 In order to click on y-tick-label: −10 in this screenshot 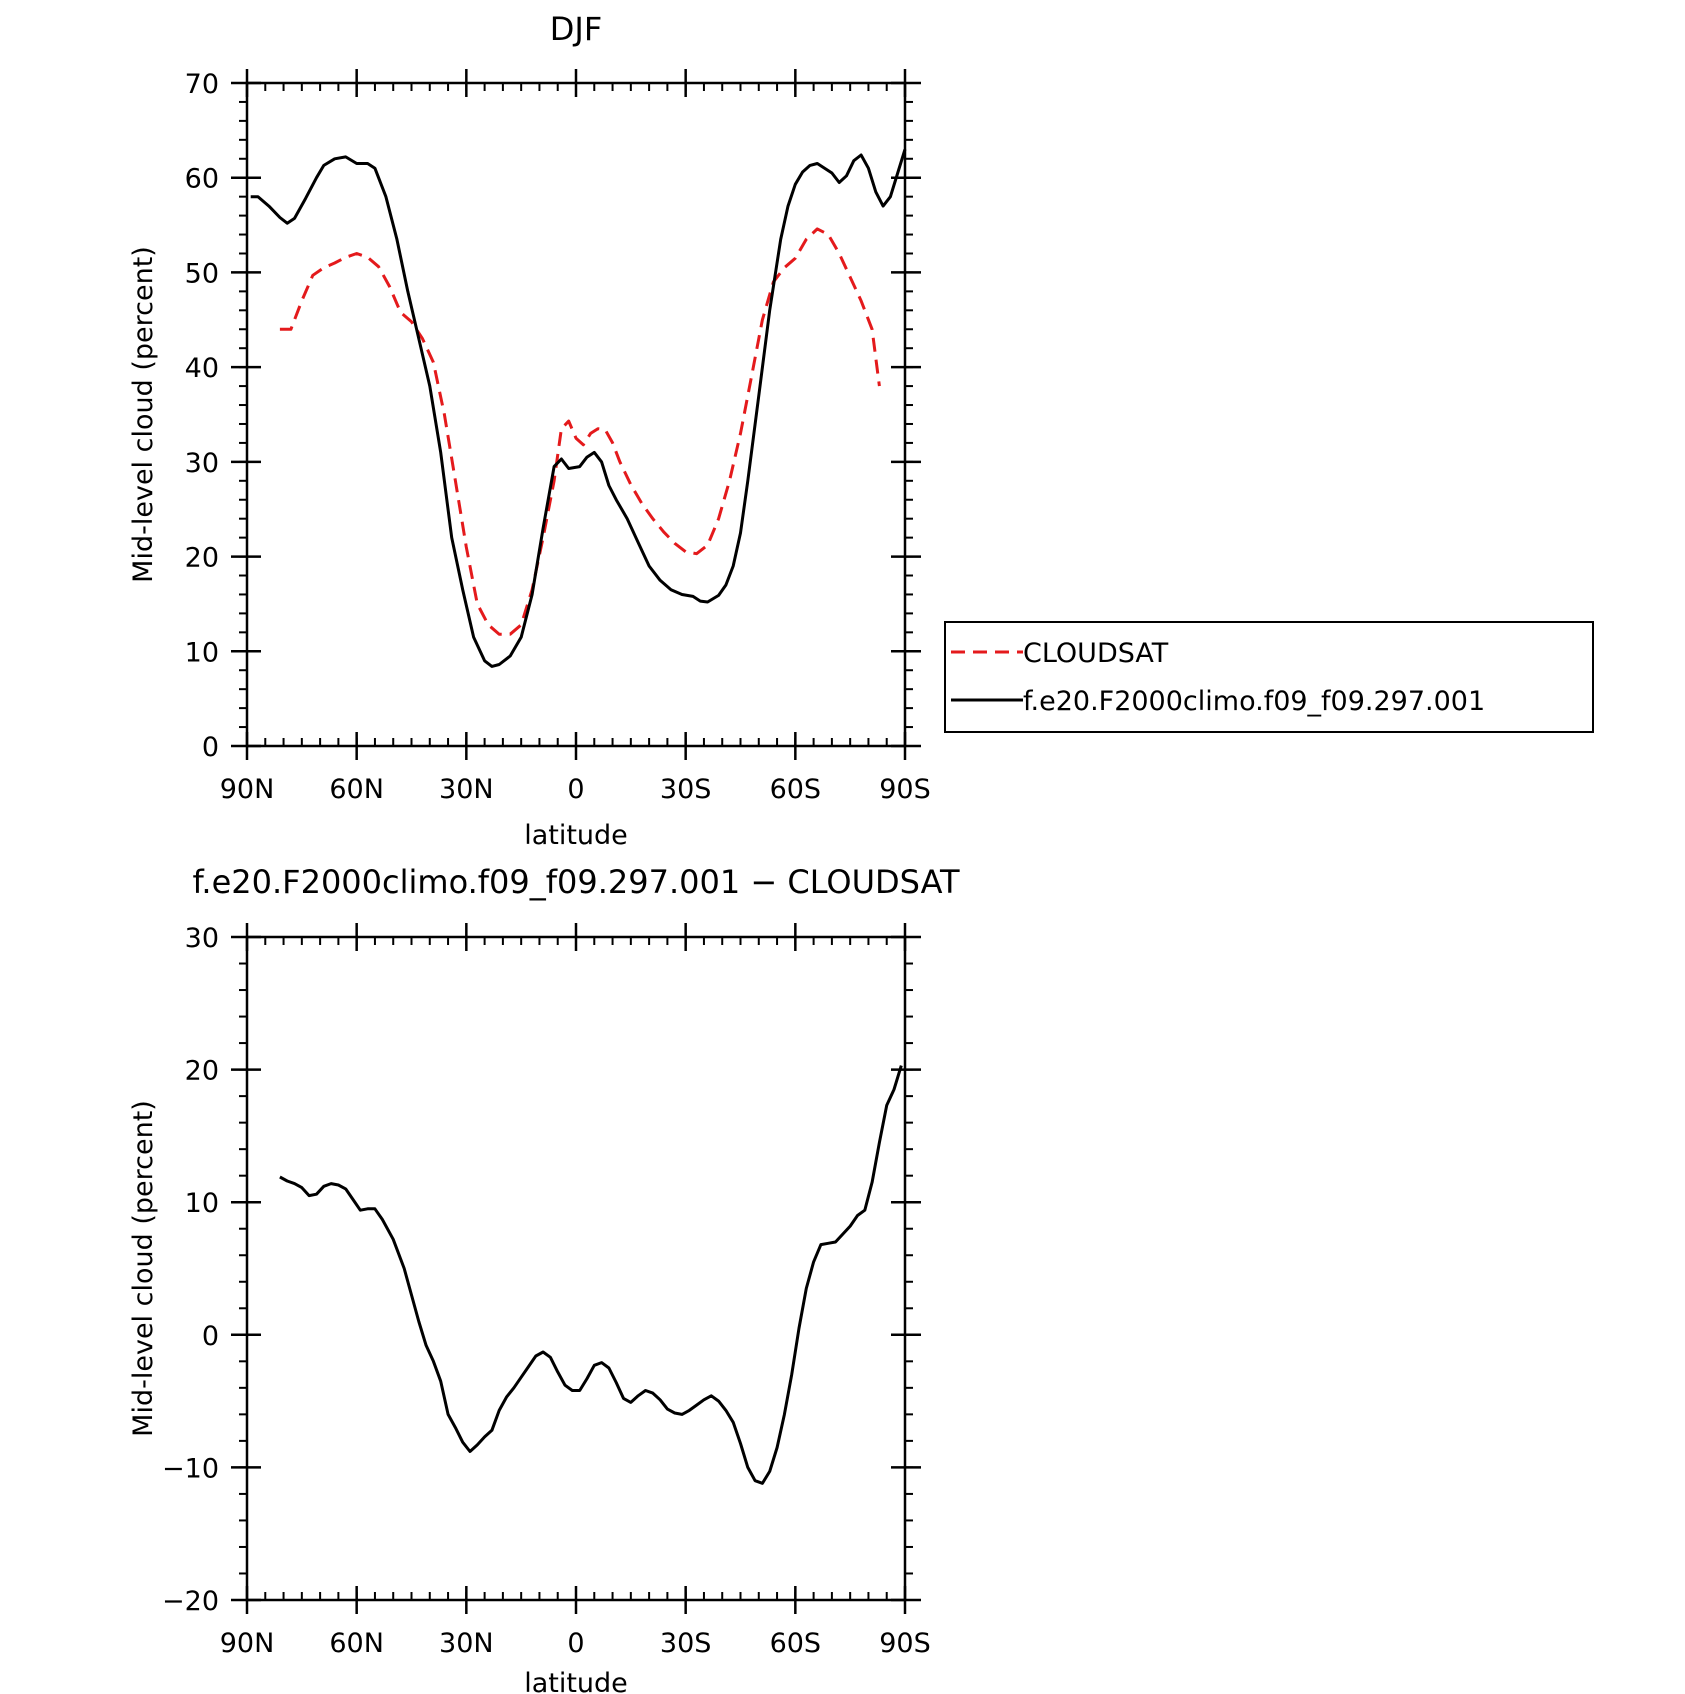, I will do `click(190, 1468)`.